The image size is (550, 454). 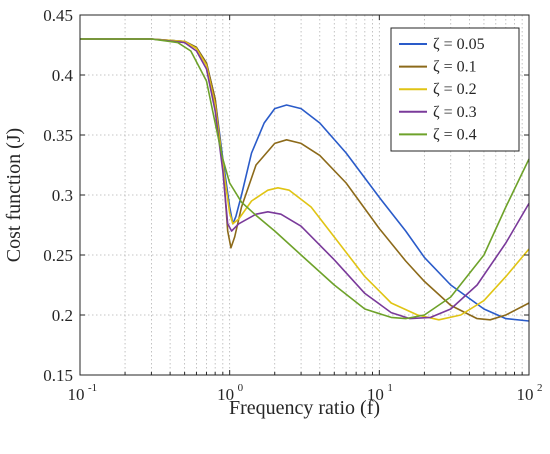 What do you see at coordinates (304, 408) in the screenshot?
I see `x-axis-title: Frequency ratio (f)` at bounding box center [304, 408].